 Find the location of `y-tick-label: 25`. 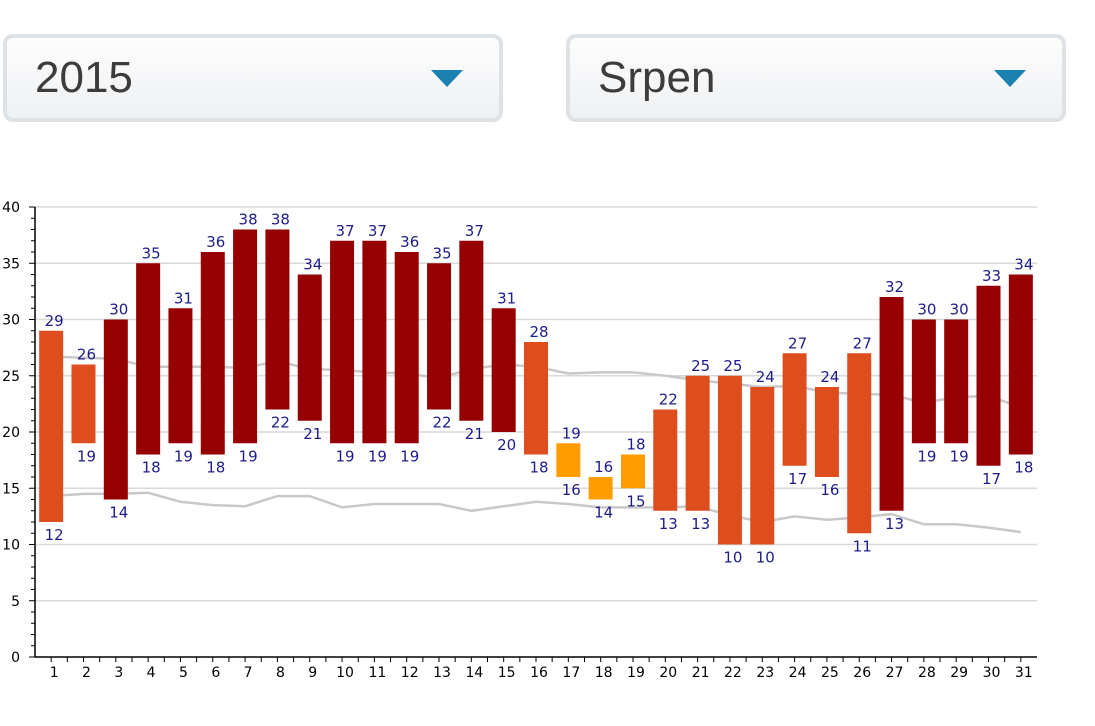

y-tick-label: 25 is located at coordinates (11, 377).